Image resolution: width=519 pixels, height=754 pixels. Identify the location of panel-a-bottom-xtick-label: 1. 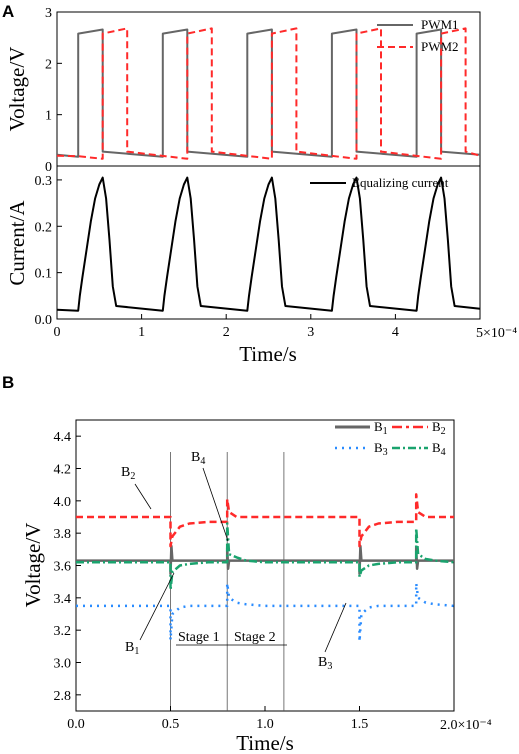
(141, 332).